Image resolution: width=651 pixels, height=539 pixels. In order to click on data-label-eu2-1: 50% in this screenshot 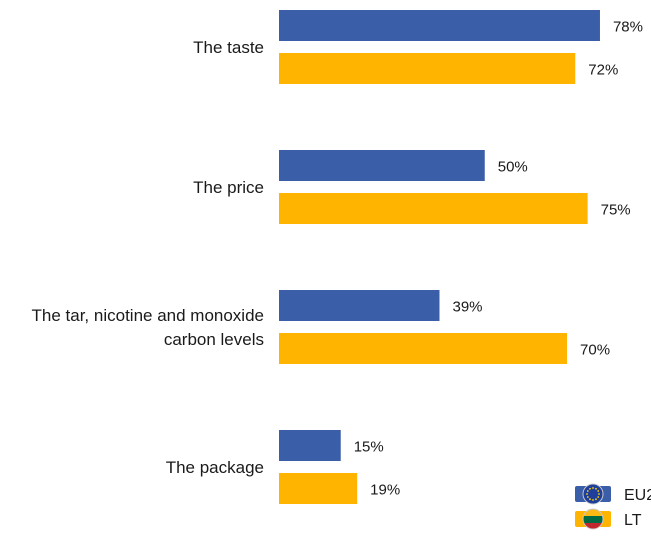, I will do `click(513, 167)`.